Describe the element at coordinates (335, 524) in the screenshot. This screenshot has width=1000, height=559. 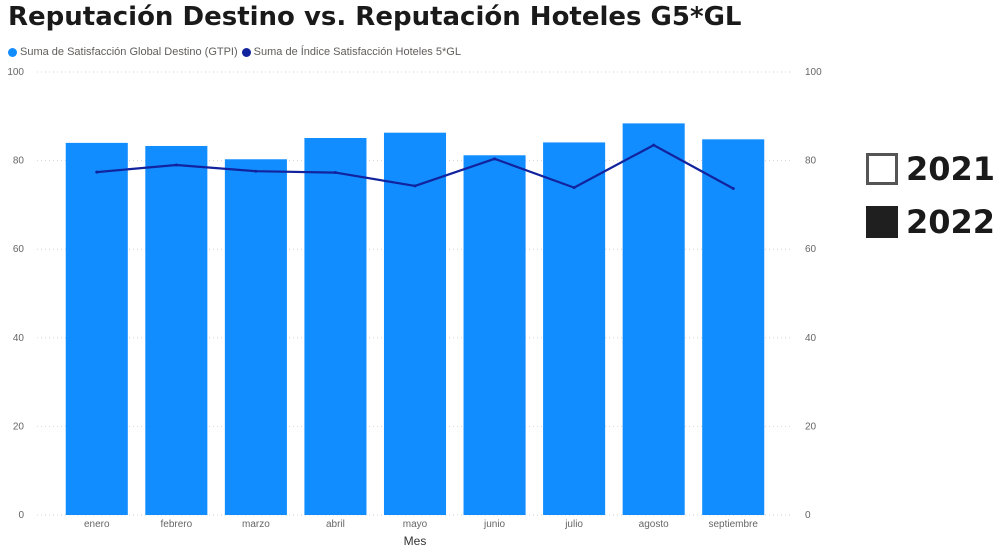
I see `x-tick-label: abril` at that location.